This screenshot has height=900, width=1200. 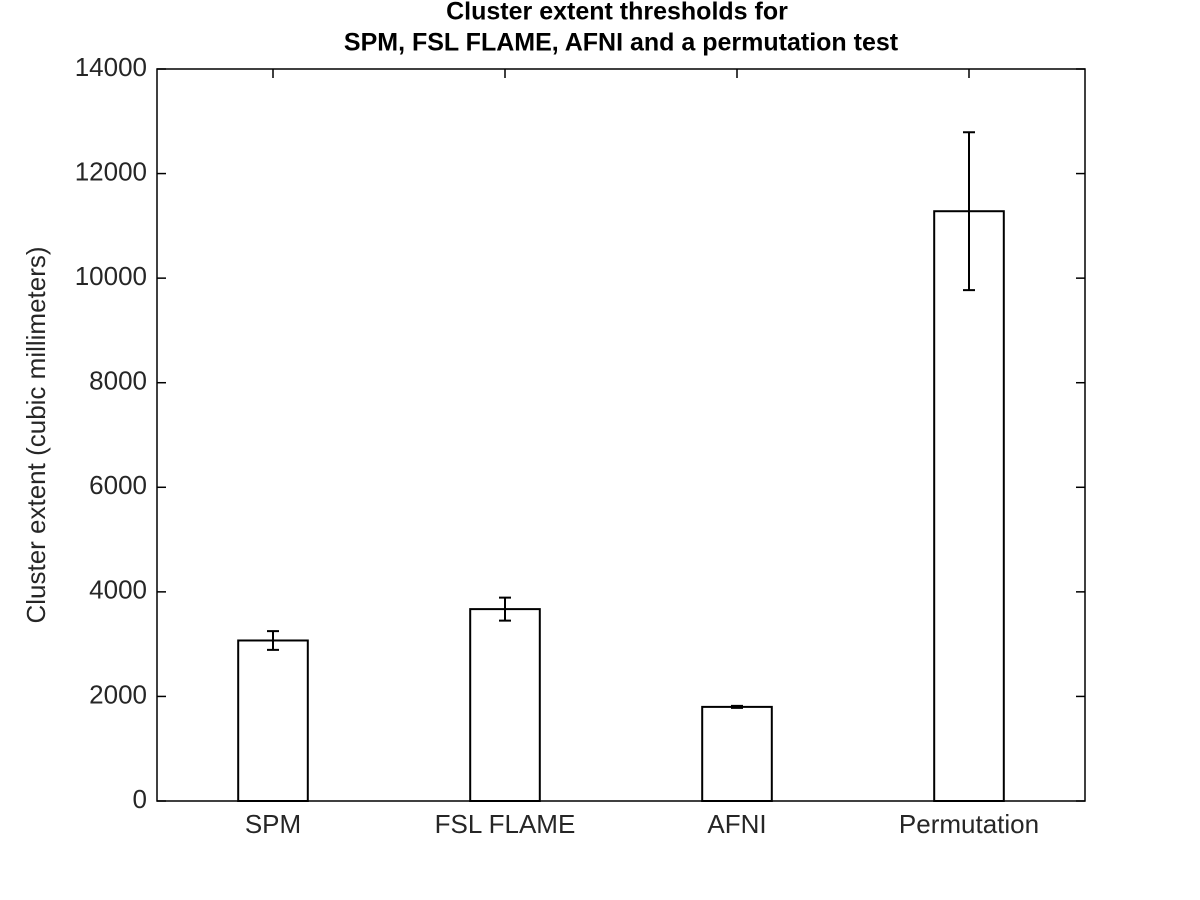 What do you see at coordinates (140, 799) in the screenshot?
I see `y-tick-label: 0` at bounding box center [140, 799].